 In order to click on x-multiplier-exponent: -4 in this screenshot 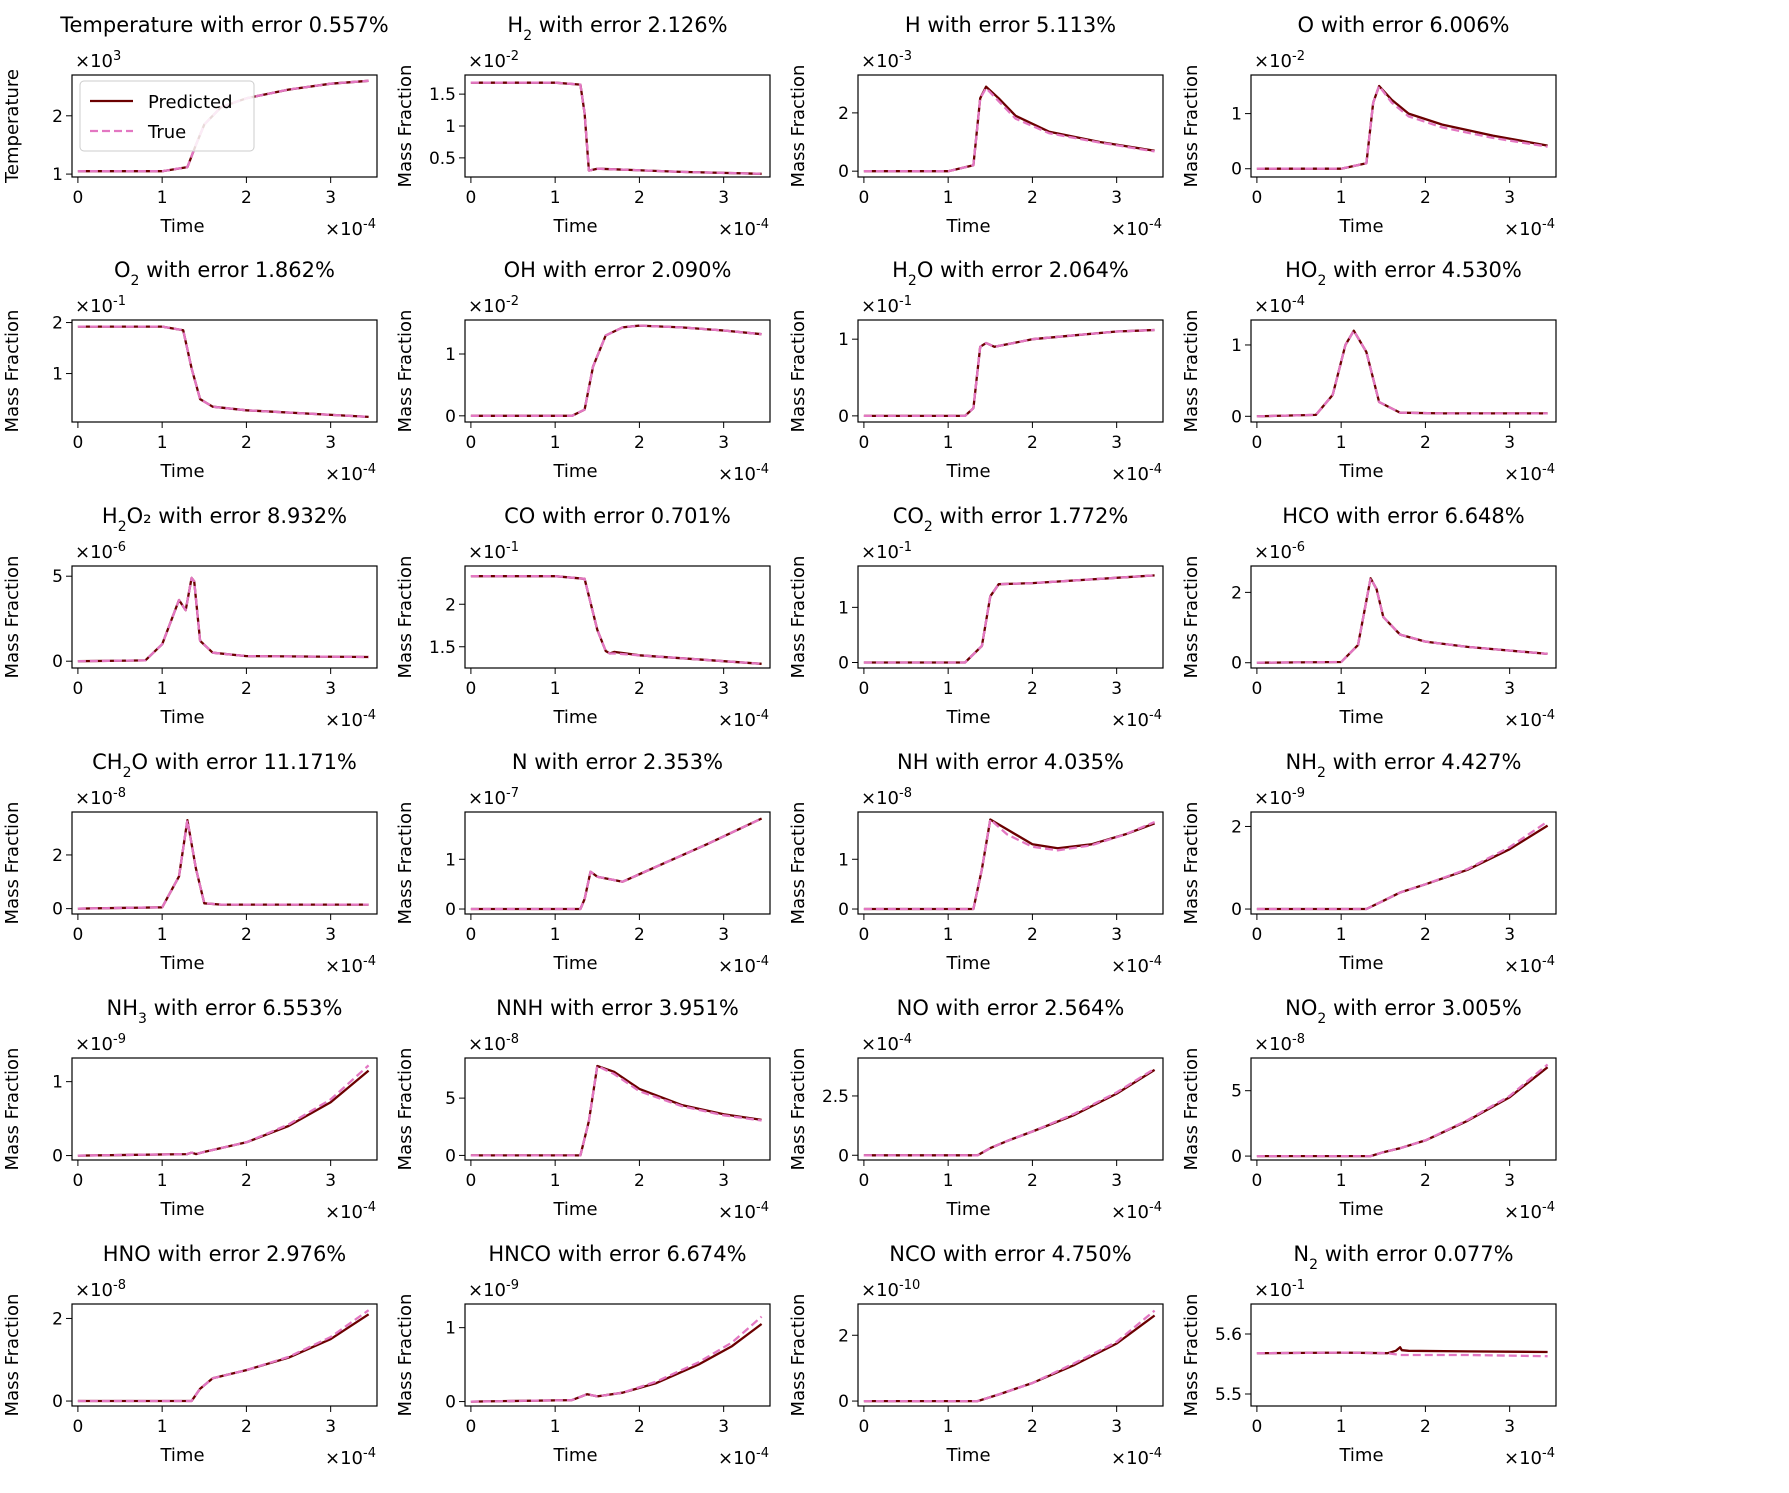, I will do `click(1155, 1207)`.